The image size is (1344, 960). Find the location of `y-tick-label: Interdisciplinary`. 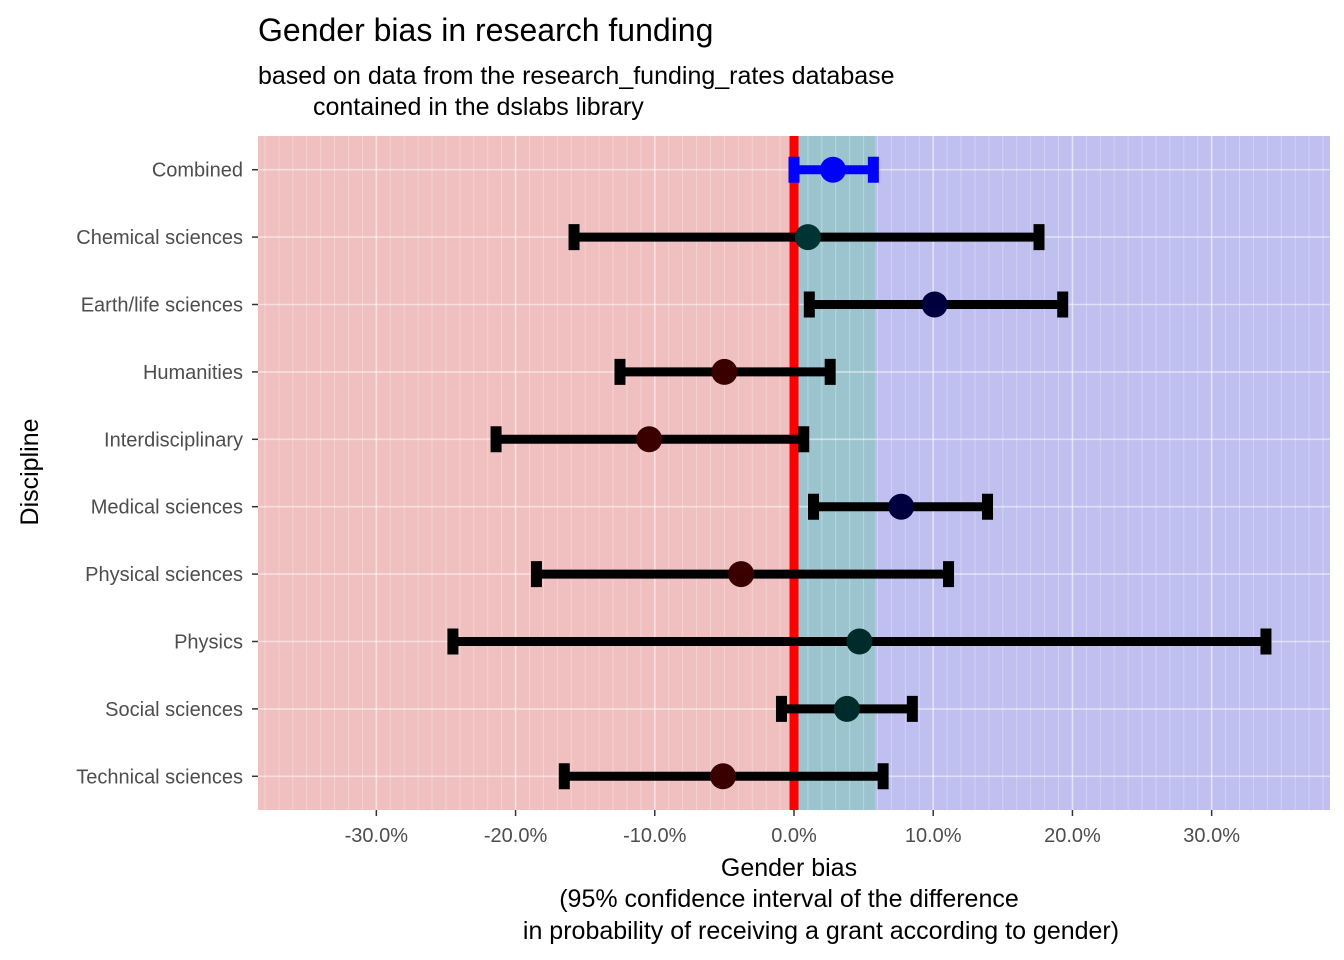

y-tick-label: Interdisciplinary is located at coordinates (173, 440).